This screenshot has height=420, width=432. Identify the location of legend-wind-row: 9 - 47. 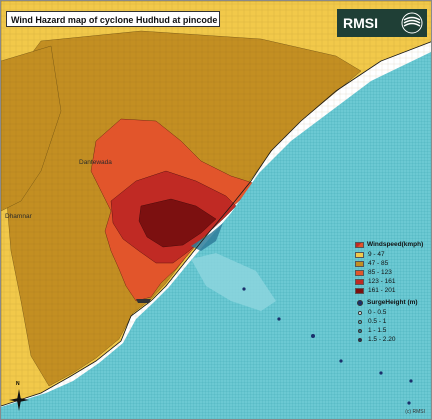
(393, 254).